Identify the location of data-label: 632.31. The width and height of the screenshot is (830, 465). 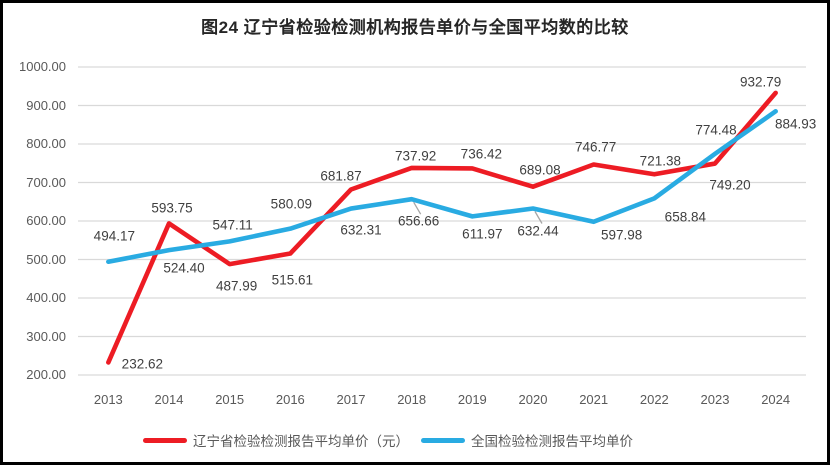
(361, 230).